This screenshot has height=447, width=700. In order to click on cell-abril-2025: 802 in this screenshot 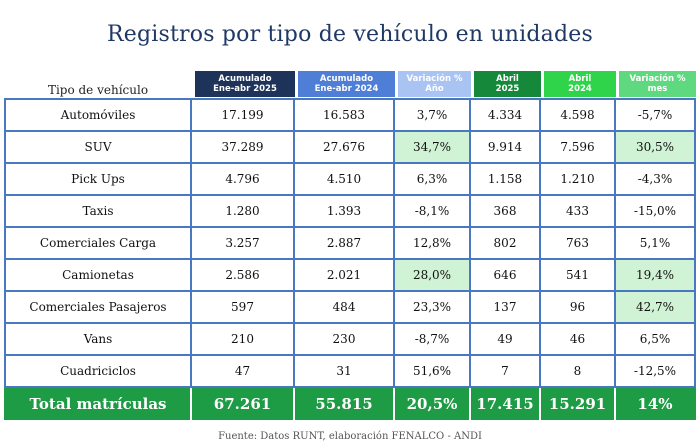, I will do `click(506, 244)`.